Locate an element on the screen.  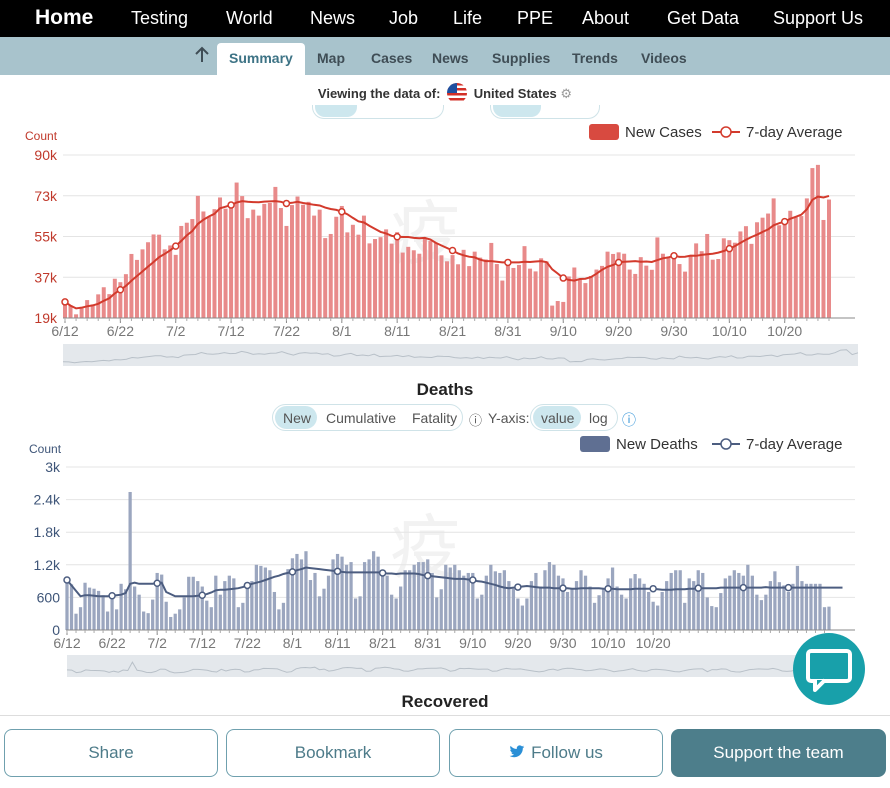
tab-summary: Summary is located at coordinates (261, 59).